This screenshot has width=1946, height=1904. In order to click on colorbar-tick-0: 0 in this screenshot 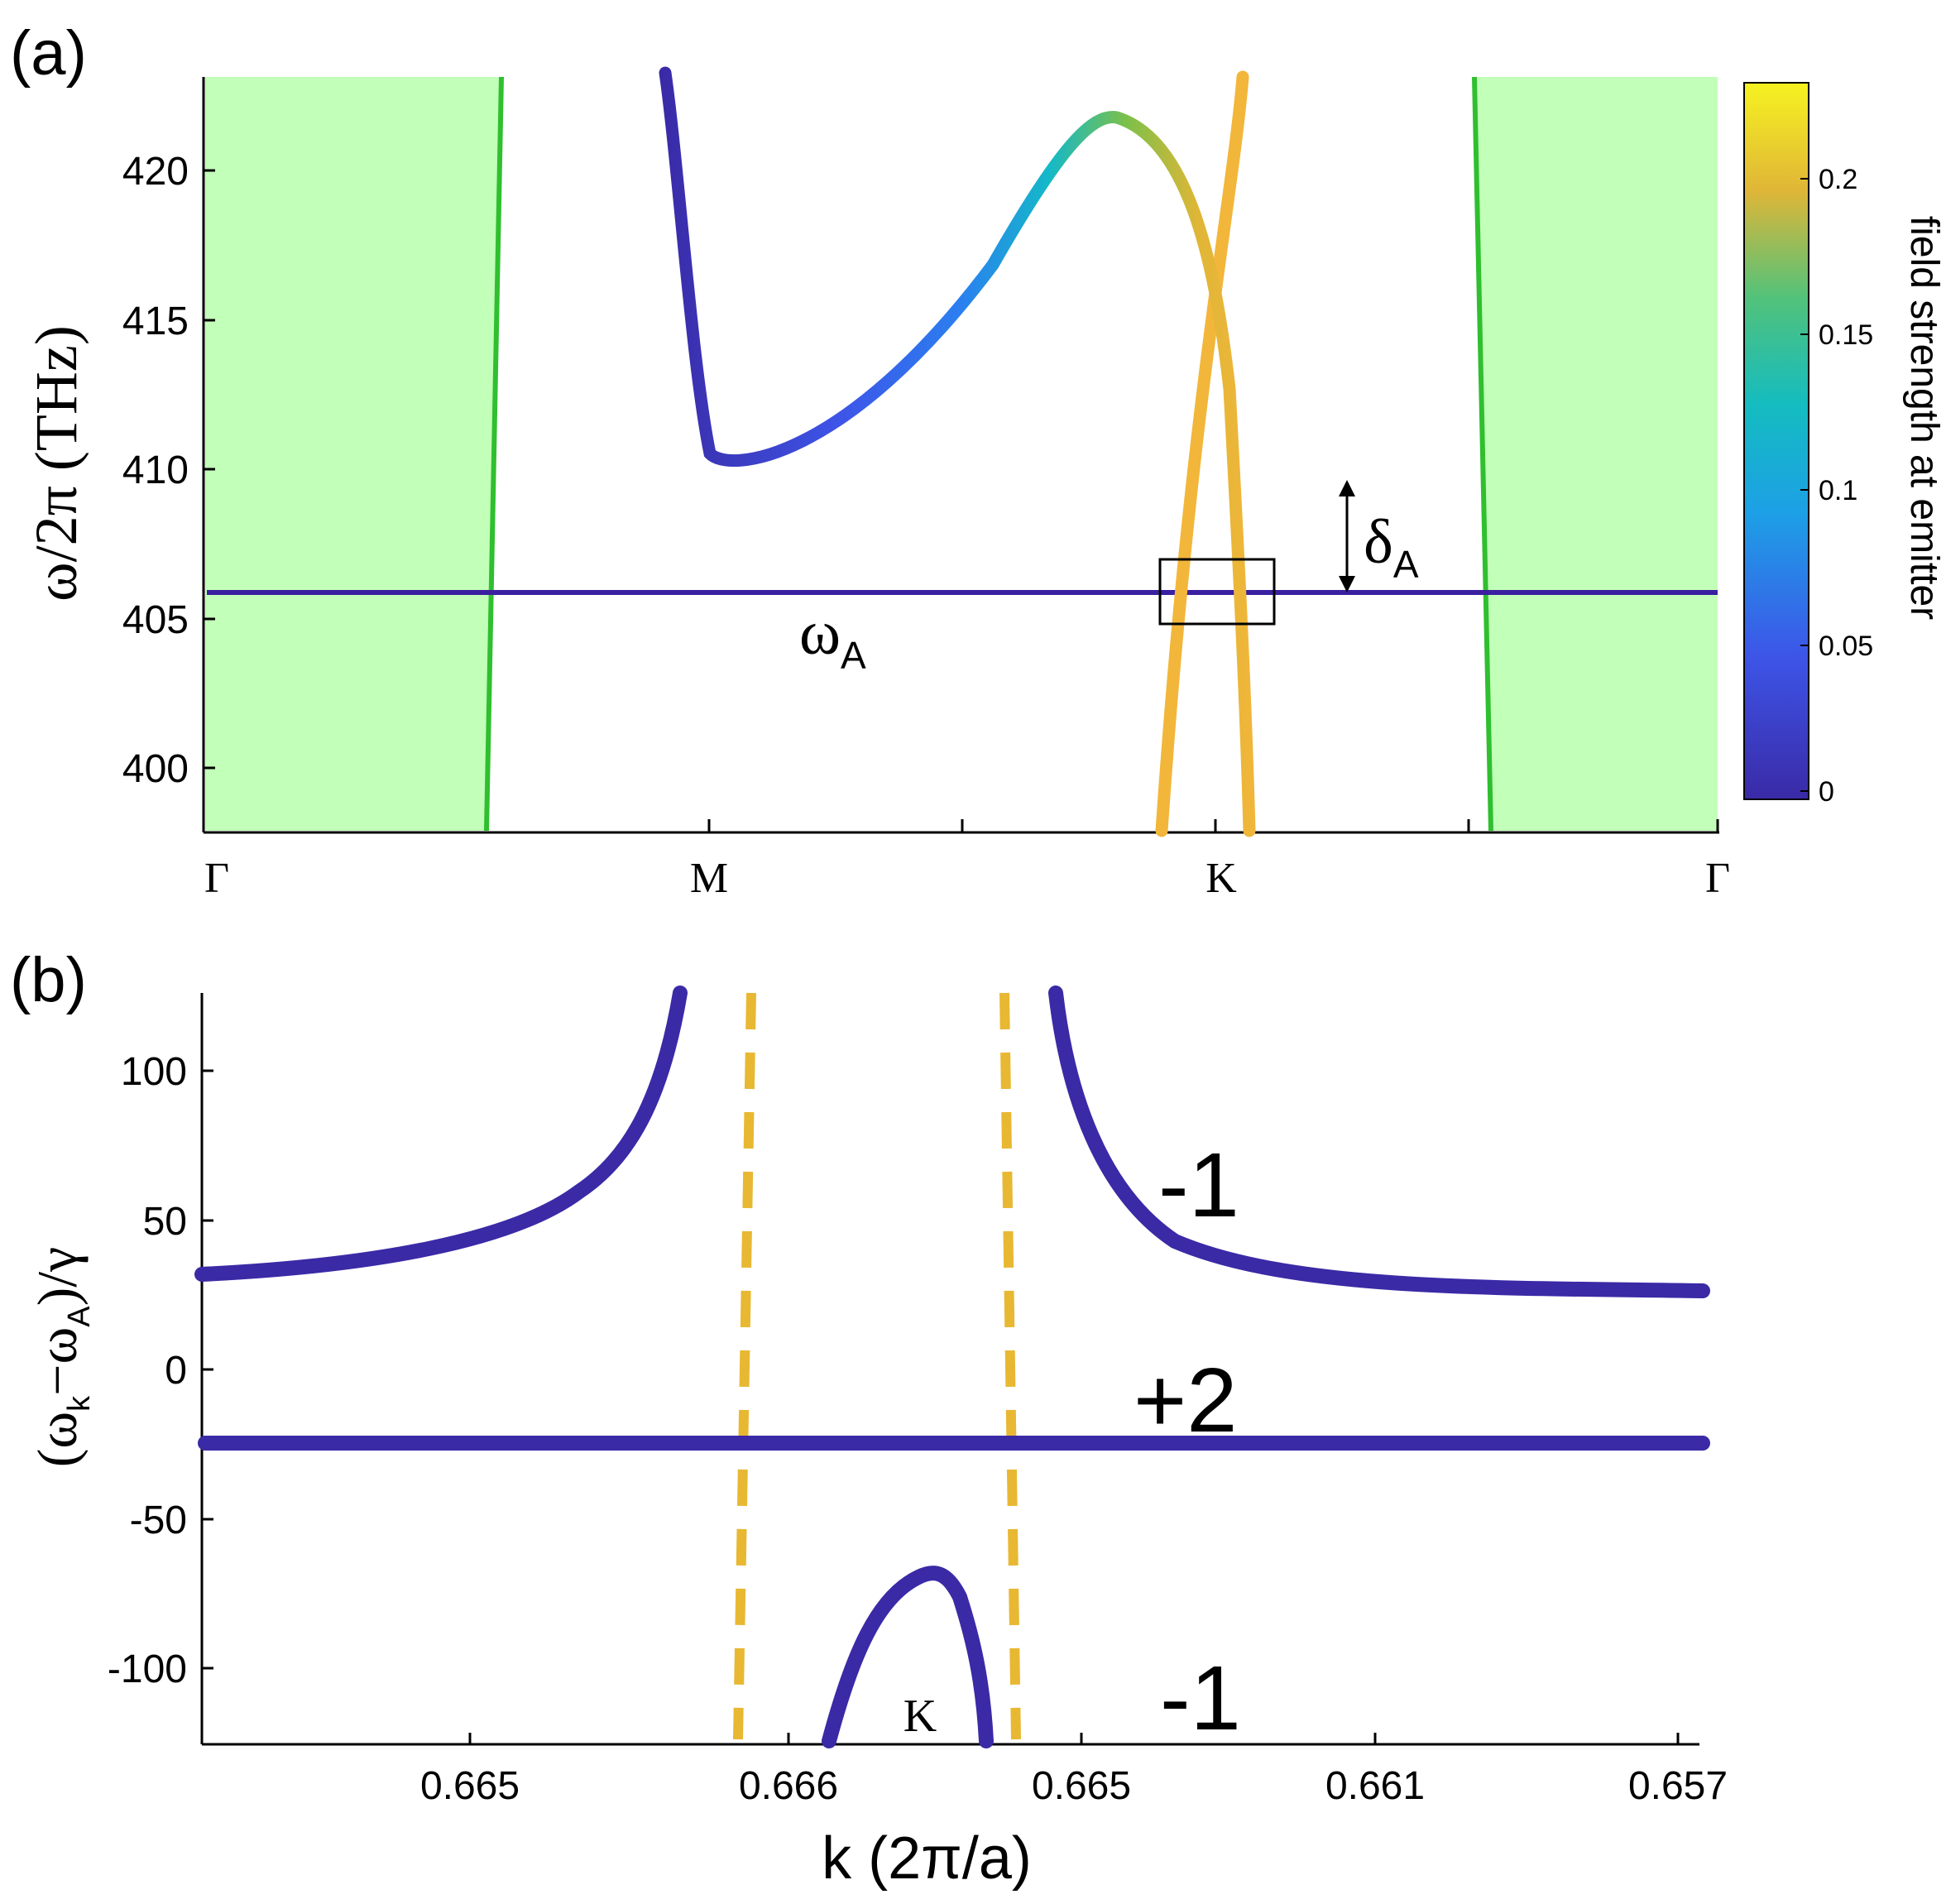, I will do `click(1826, 792)`.